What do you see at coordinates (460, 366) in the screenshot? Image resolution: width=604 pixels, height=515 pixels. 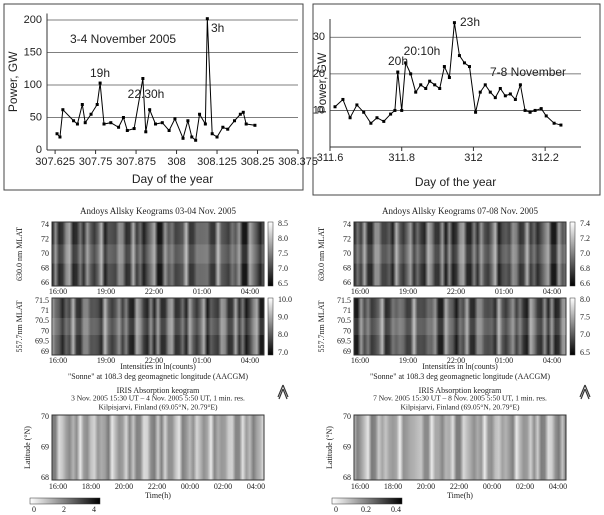 I see `note: Intensities in ln(counts)` at bounding box center [460, 366].